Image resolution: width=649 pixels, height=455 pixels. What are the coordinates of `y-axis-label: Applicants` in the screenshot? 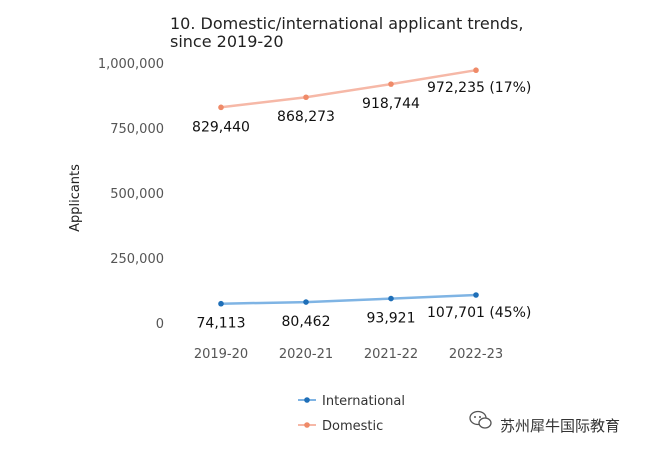 It's located at (75, 198).